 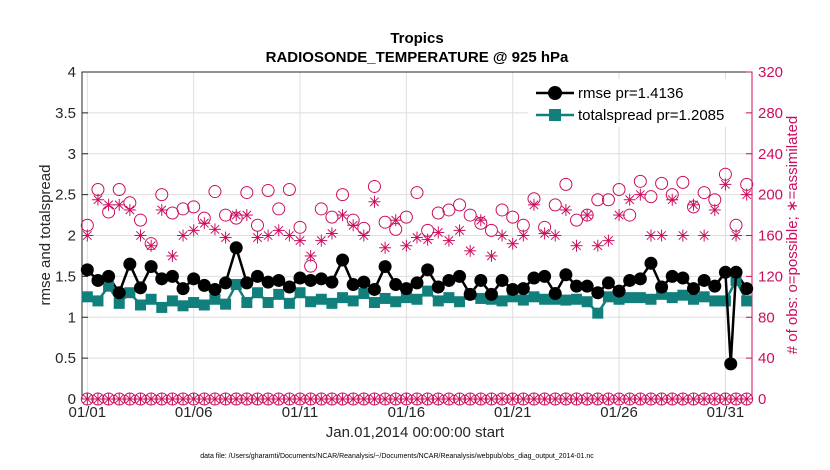 I want to click on x-tick-label: 01/11, so click(x=300, y=412).